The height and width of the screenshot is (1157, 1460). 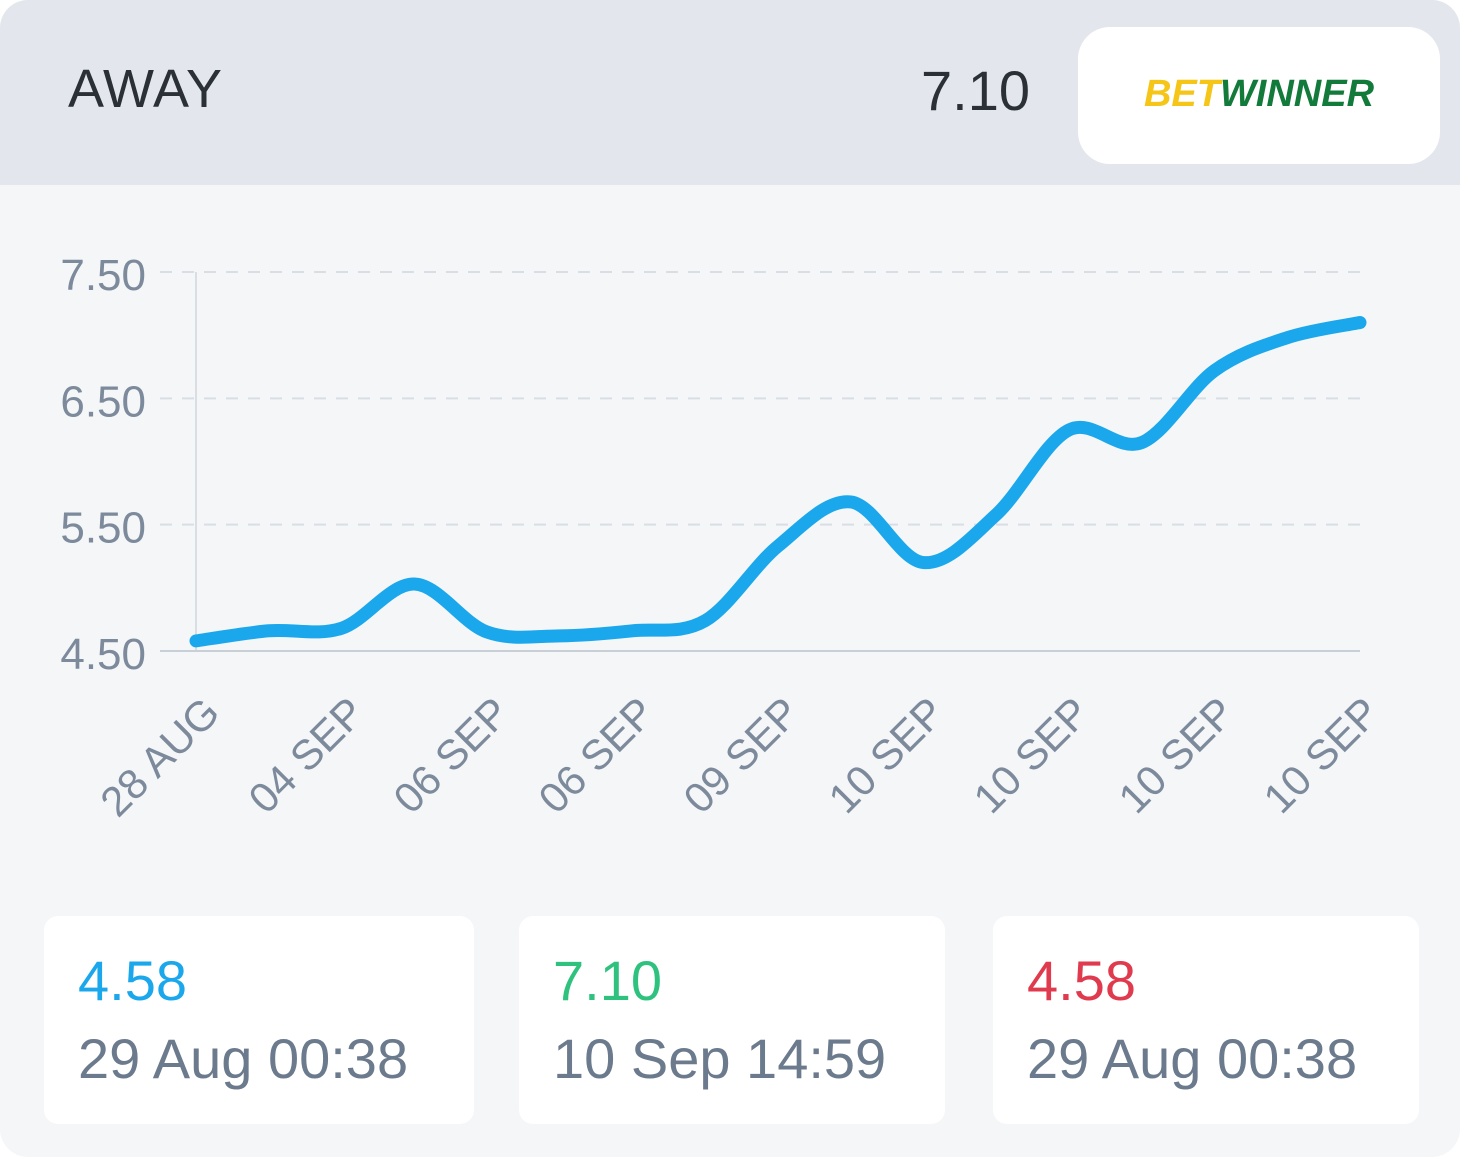 What do you see at coordinates (607, 980) in the screenshot?
I see `max-odds-value: 7.10` at bounding box center [607, 980].